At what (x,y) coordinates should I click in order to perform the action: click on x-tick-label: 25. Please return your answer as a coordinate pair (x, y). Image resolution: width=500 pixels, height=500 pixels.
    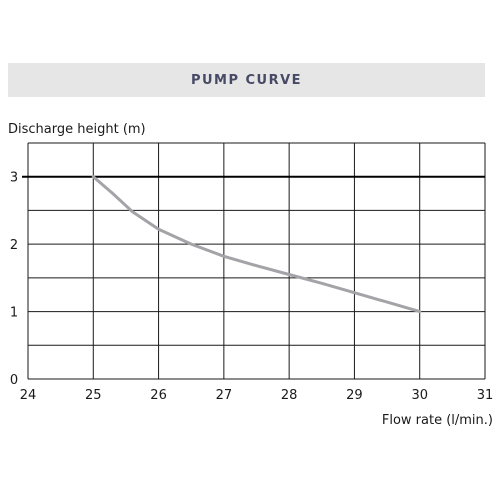
    Looking at the image, I should click on (93, 395).